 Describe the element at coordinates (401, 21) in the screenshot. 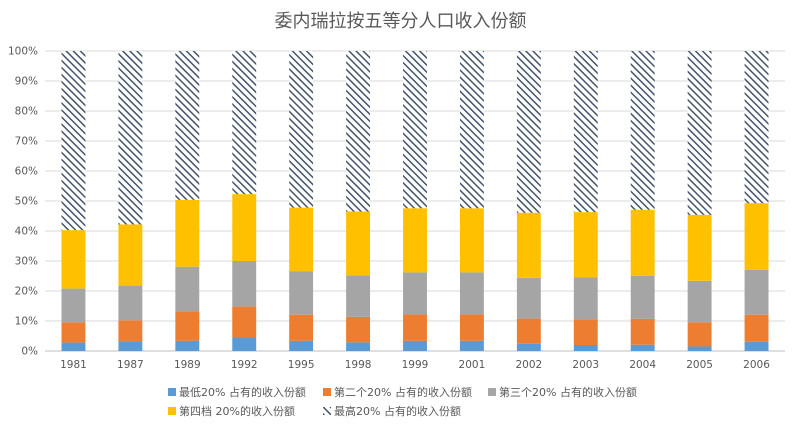

I see `chart-title: 委内瑞拉按五等分人口收入份额` at that location.